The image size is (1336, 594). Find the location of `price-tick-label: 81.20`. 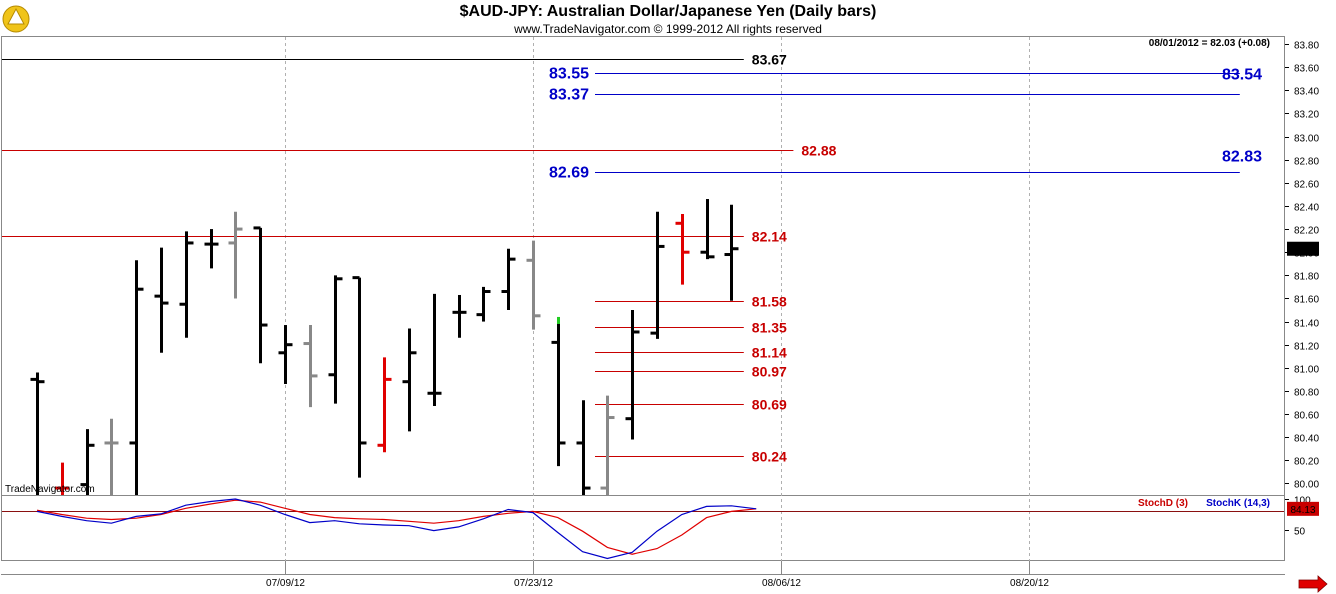

price-tick-label: 81.20 is located at coordinates (1306, 347).